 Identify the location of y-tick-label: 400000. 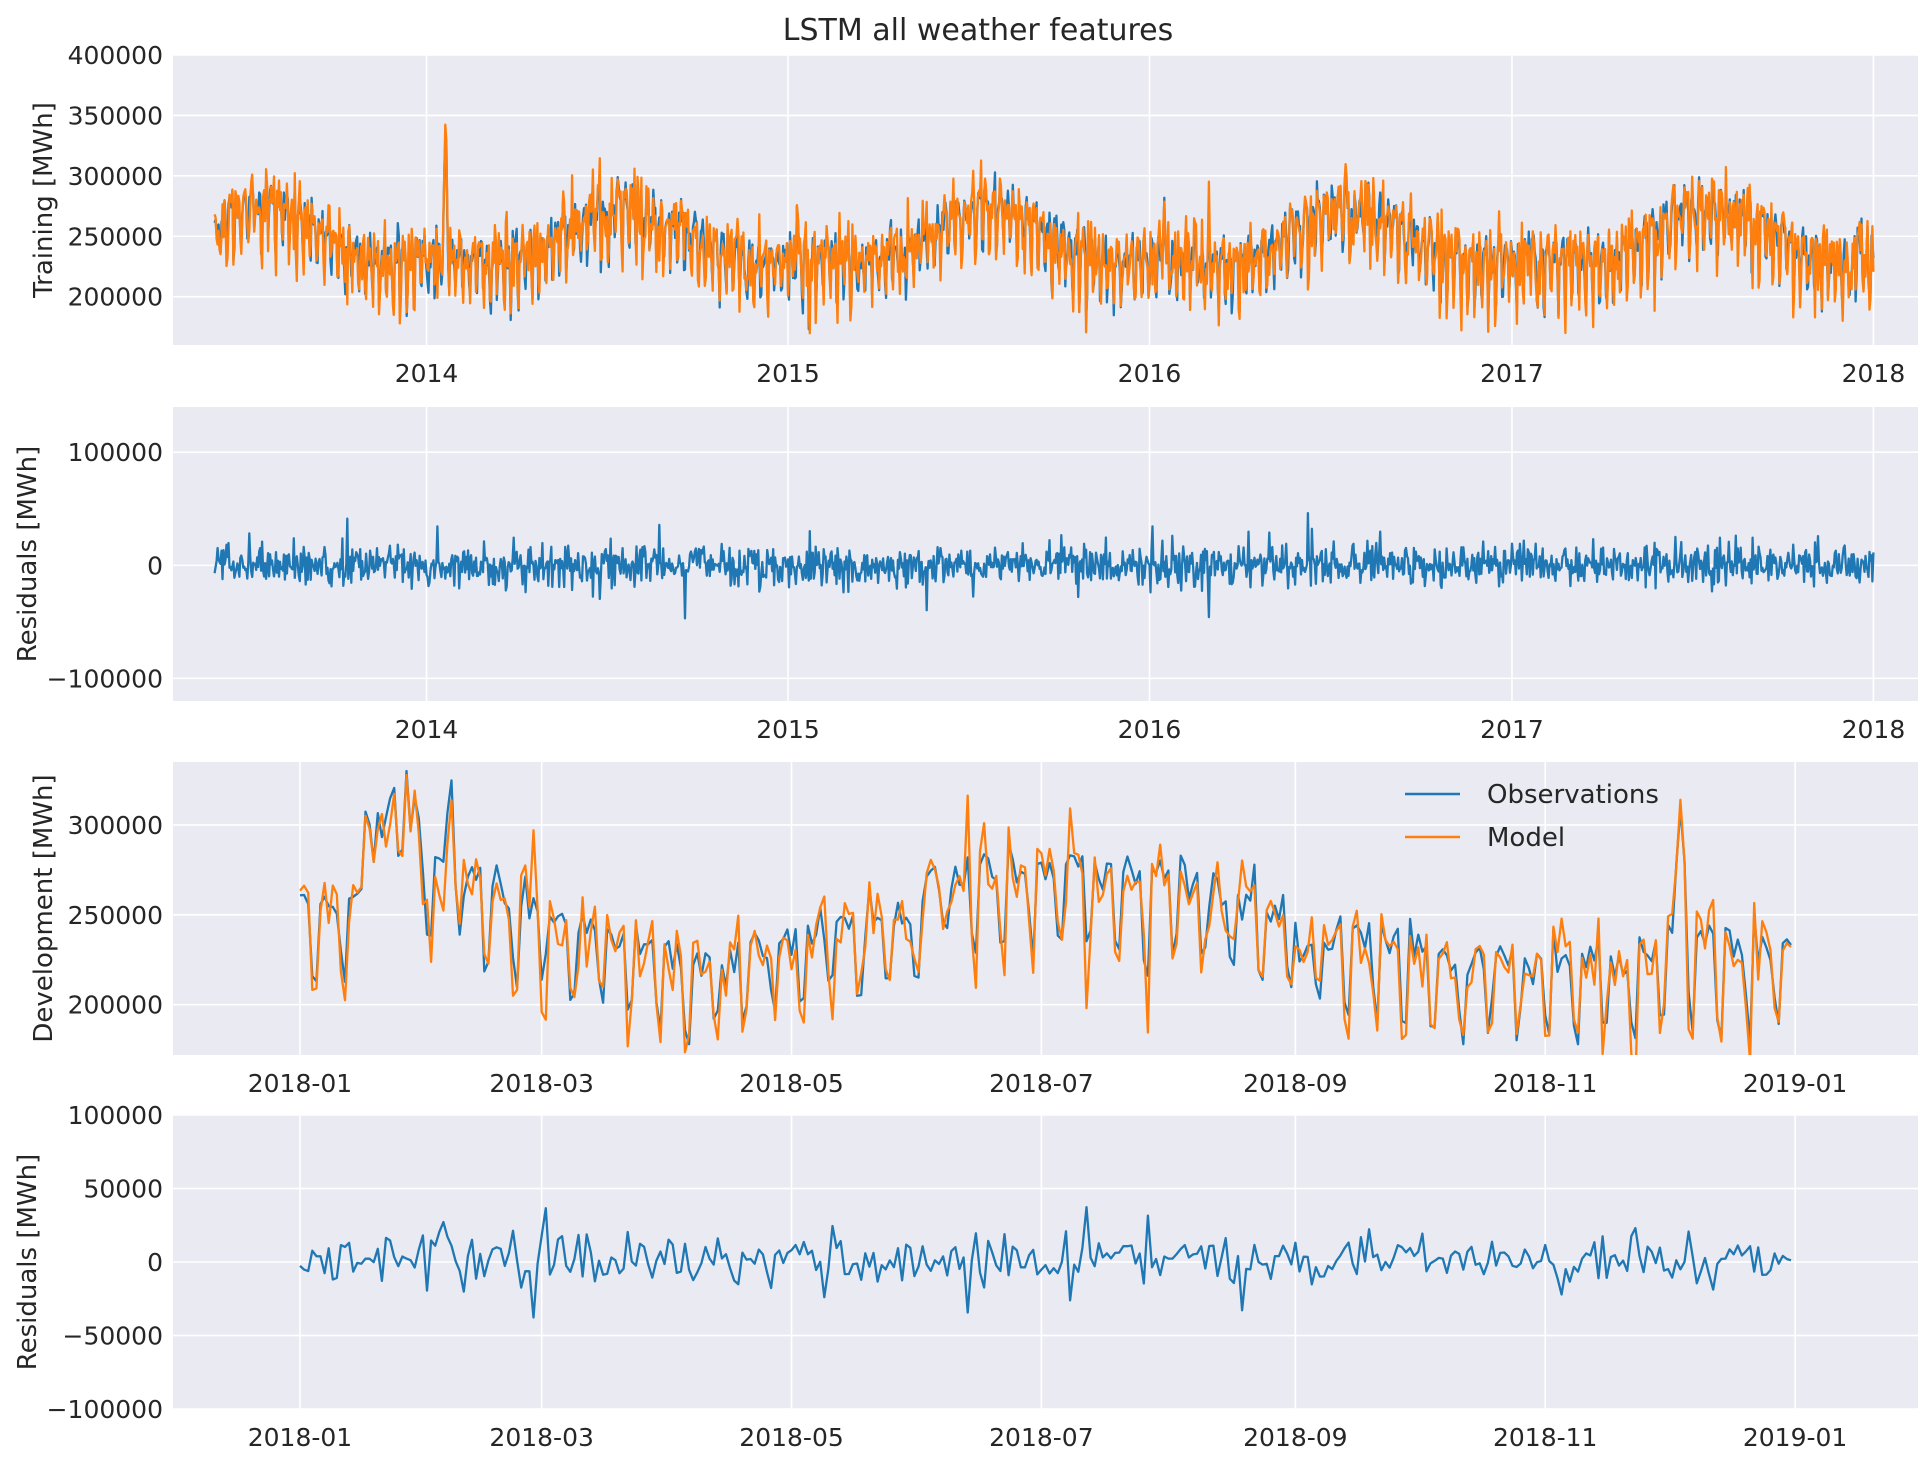
(115, 55).